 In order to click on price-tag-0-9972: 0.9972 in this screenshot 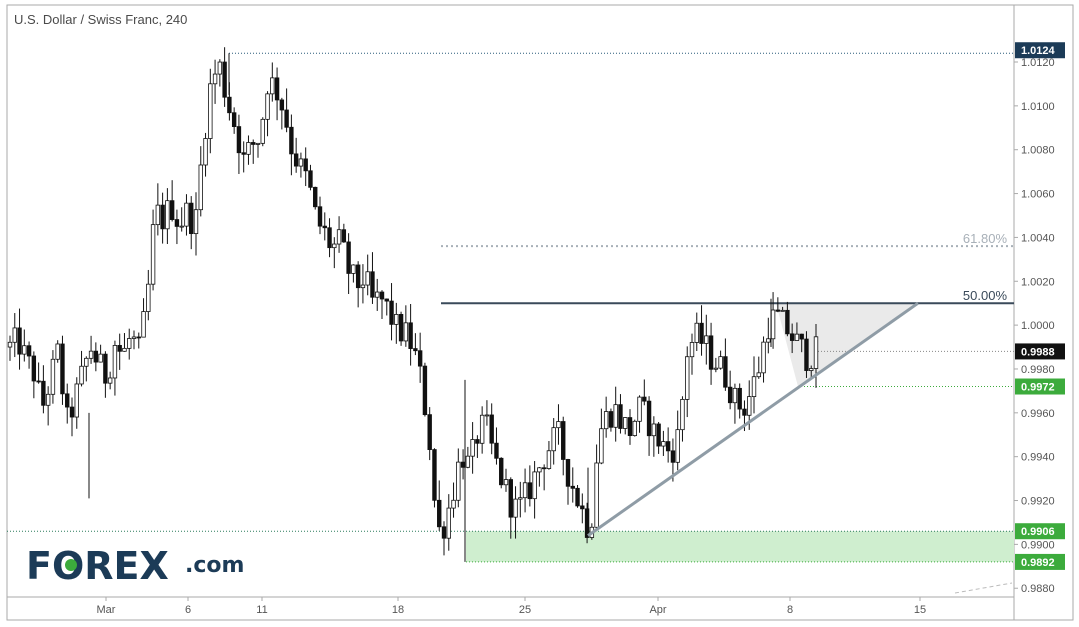, I will do `click(1040, 386)`.